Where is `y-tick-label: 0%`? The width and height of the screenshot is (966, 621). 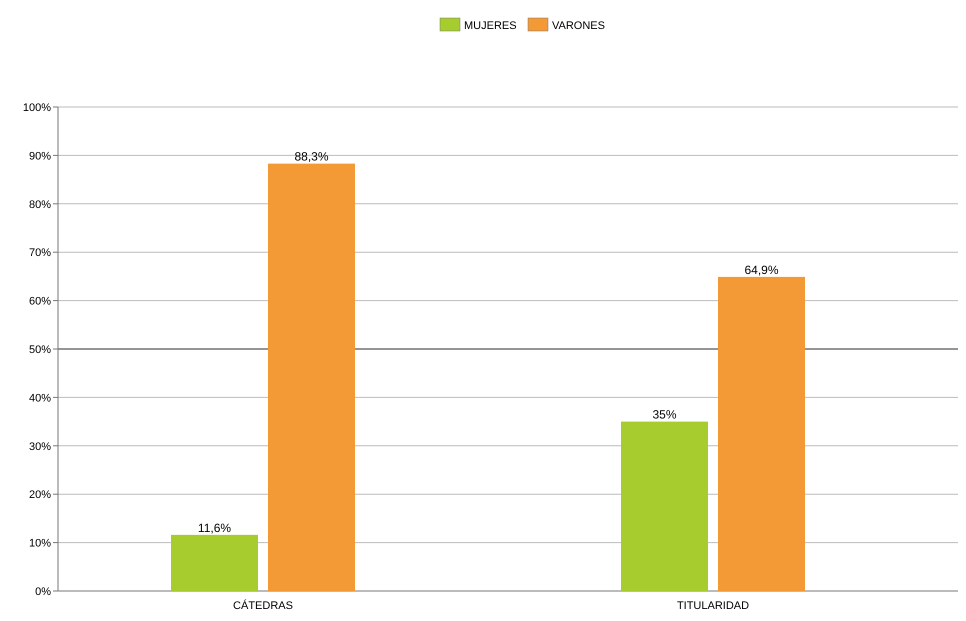 y-tick-label: 0% is located at coordinates (43, 592).